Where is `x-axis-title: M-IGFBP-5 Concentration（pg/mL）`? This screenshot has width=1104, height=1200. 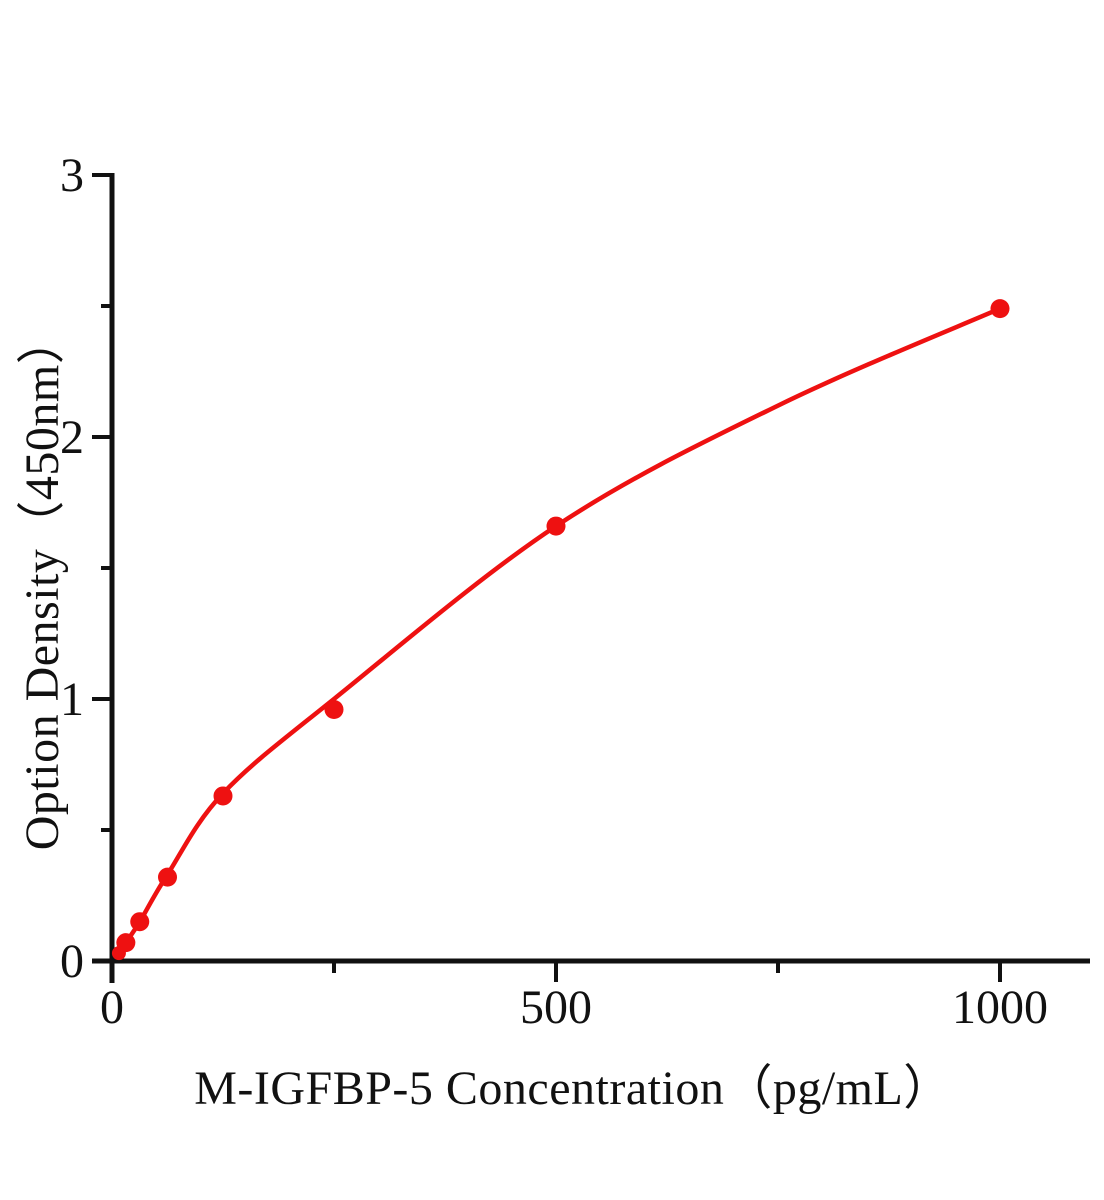 x-axis-title: M-IGFBP-5 Concentration（pg/mL） is located at coordinates (573, 1088).